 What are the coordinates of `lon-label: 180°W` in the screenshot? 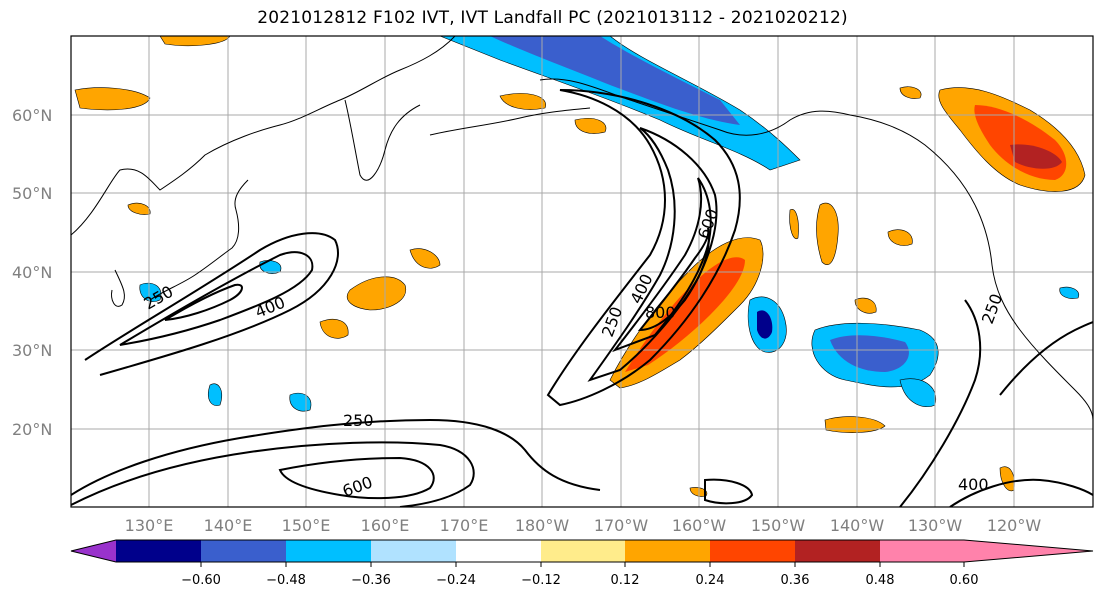 It's located at (542, 525).